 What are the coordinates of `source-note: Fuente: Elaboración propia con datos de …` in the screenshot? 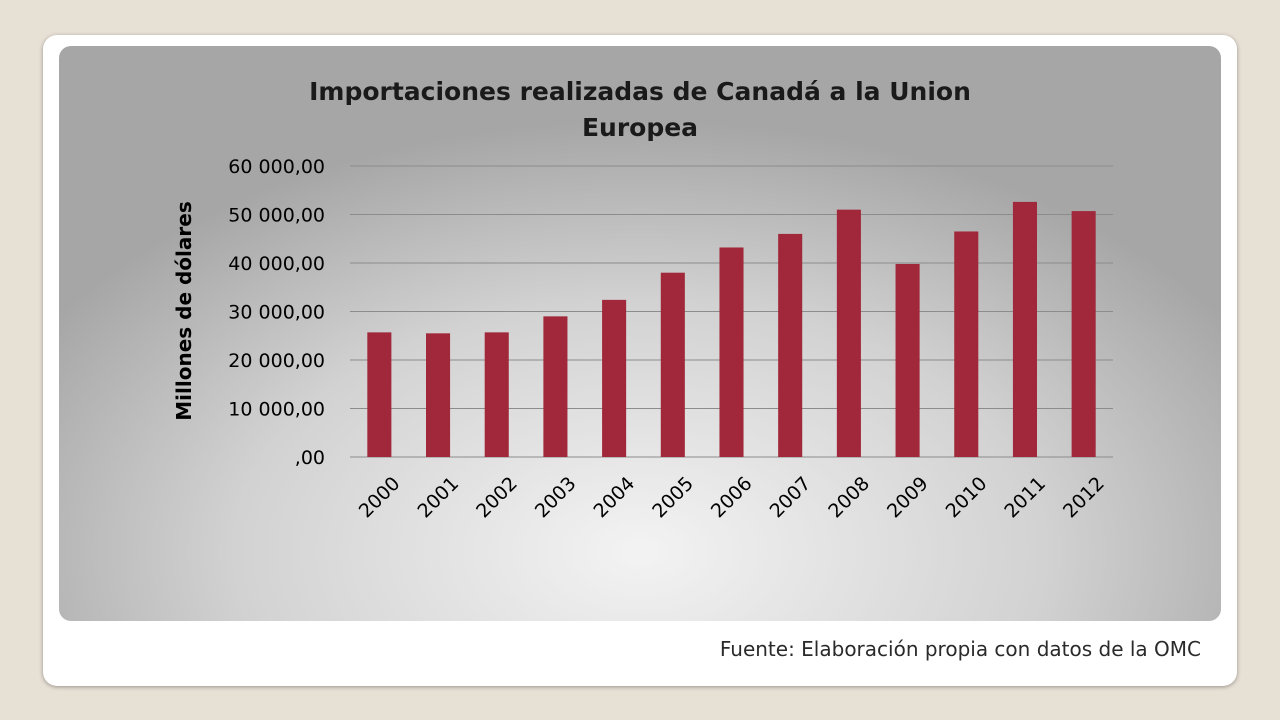 It's located at (960, 649).